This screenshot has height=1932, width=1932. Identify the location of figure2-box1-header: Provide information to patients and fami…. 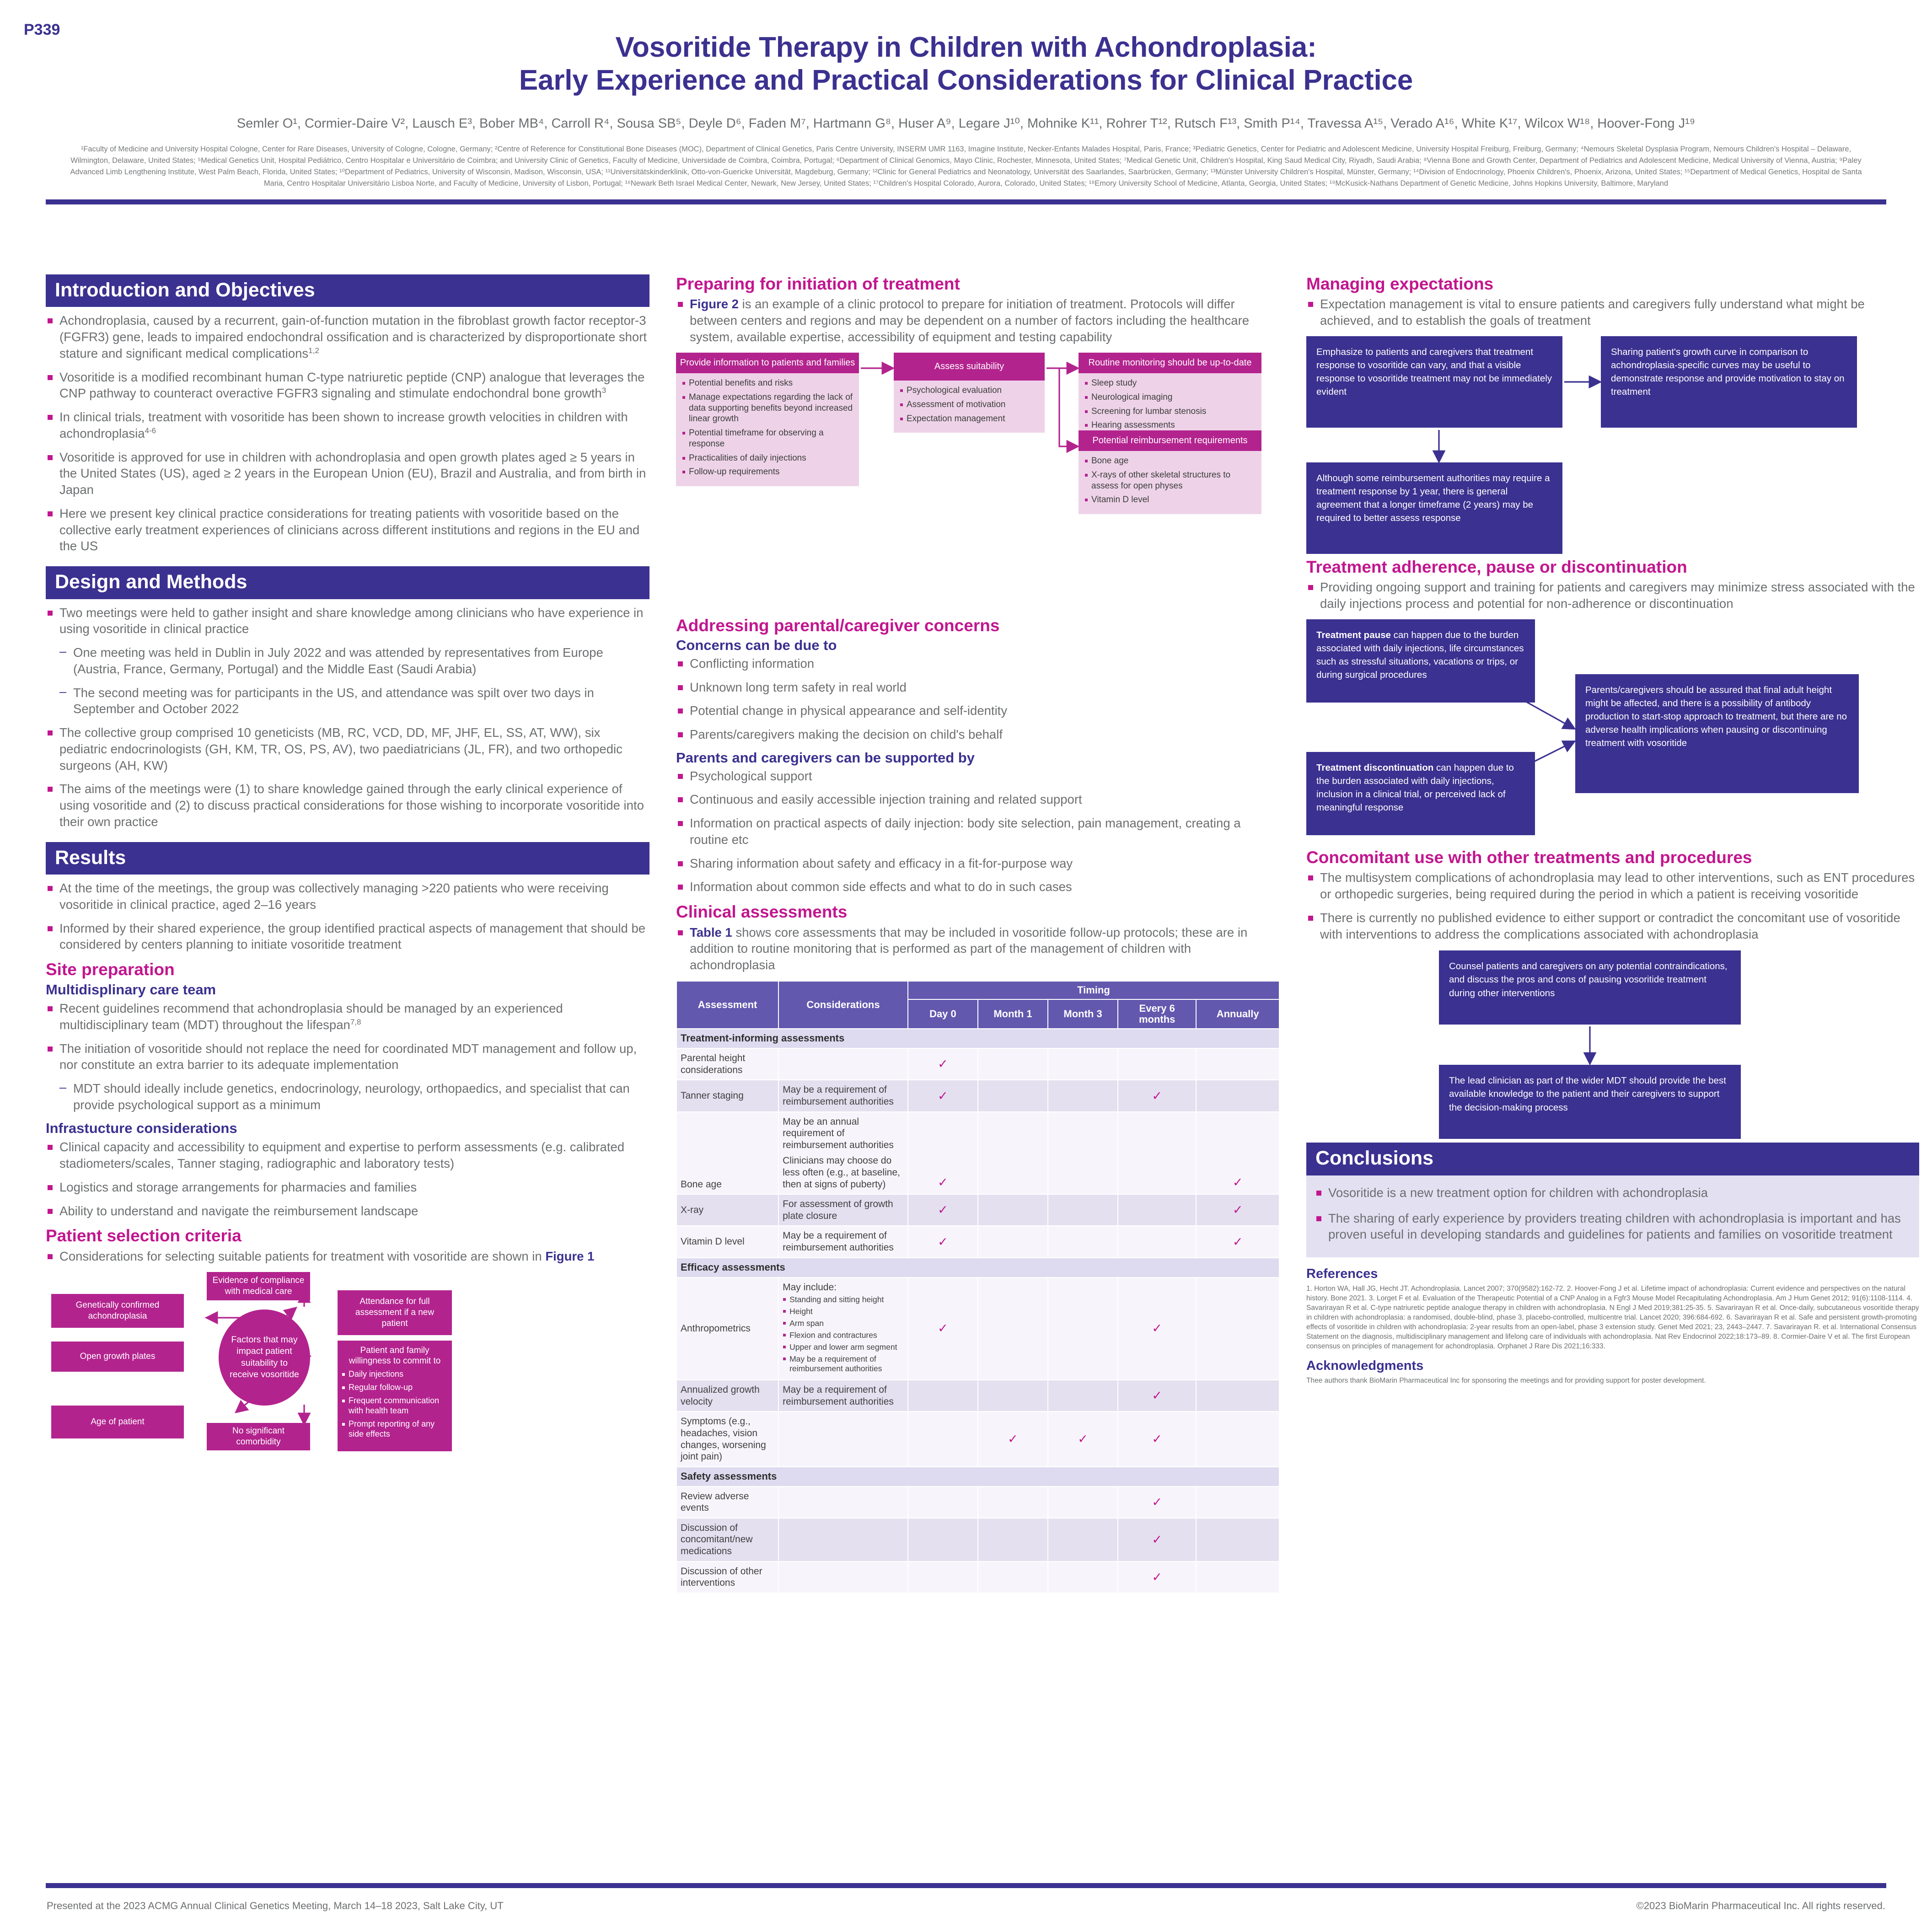
(768, 363).